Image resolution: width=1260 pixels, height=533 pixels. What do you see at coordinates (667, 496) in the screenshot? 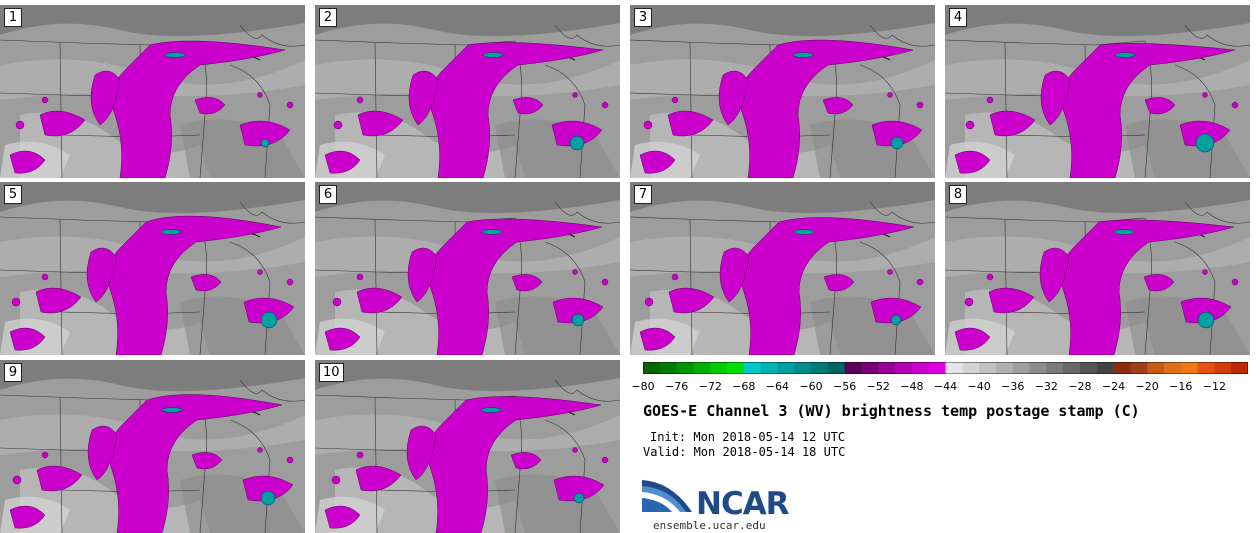
I see `ncar-logo-icon` at bounding box center [667, 496].